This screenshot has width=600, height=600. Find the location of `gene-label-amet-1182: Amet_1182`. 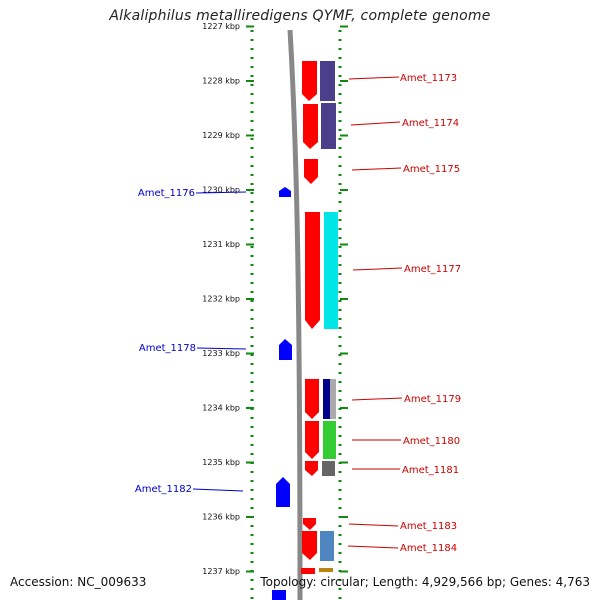

gene-label-amet-1182: Amet_1182 is located at coordinates (163, 489).